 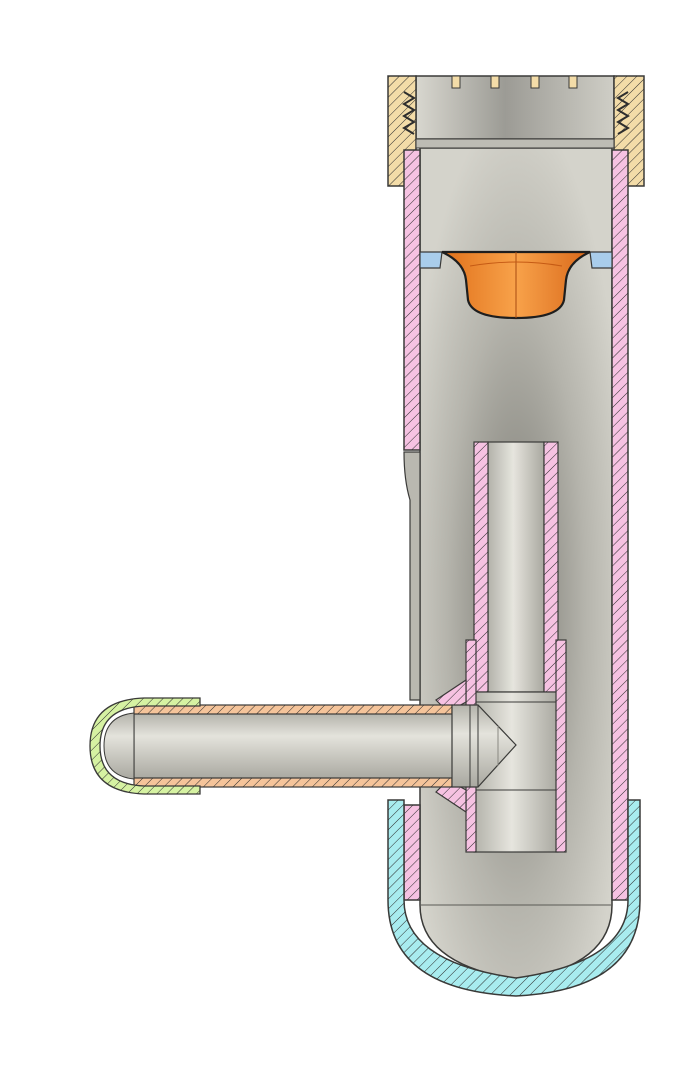 What do you see at coordinates (412, 852) in the screenshot?
I see `main-tube-wall-lower-left` at bounding box center [412, 852].